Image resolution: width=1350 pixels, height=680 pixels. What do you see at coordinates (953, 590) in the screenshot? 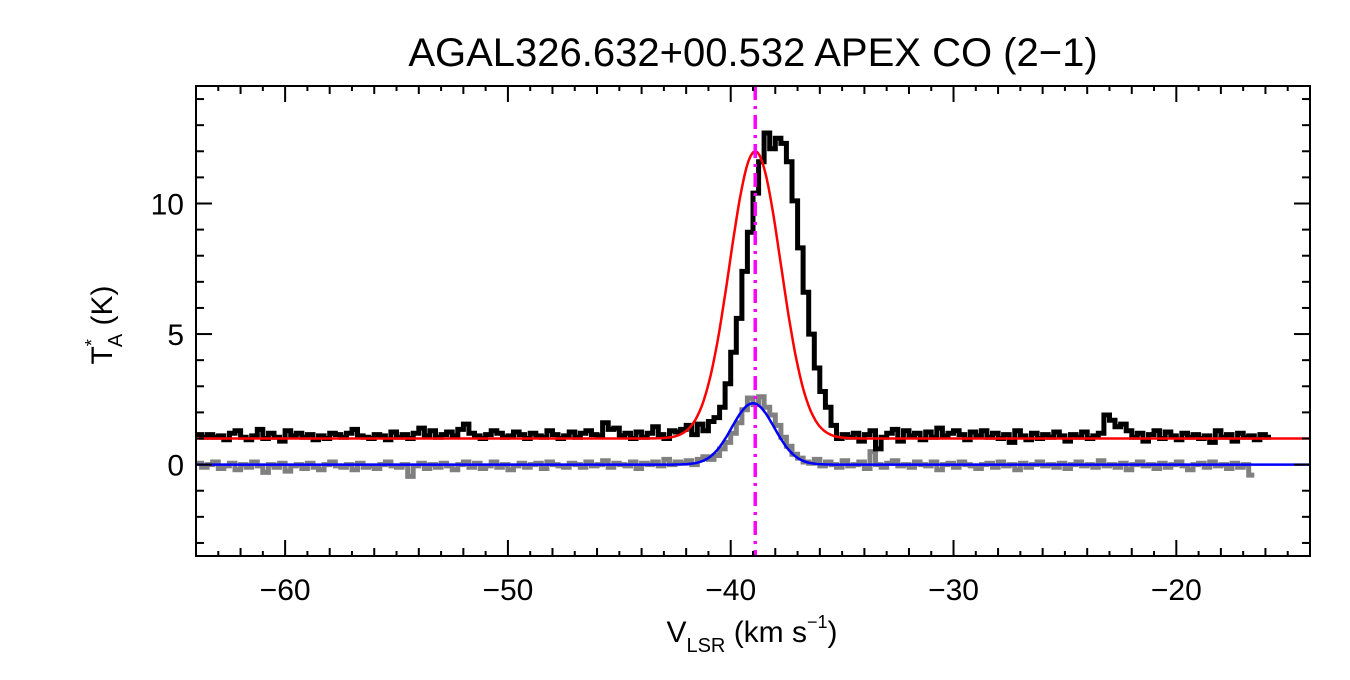
I see `x-tick-label: −30` at bounding box center [953, 590].